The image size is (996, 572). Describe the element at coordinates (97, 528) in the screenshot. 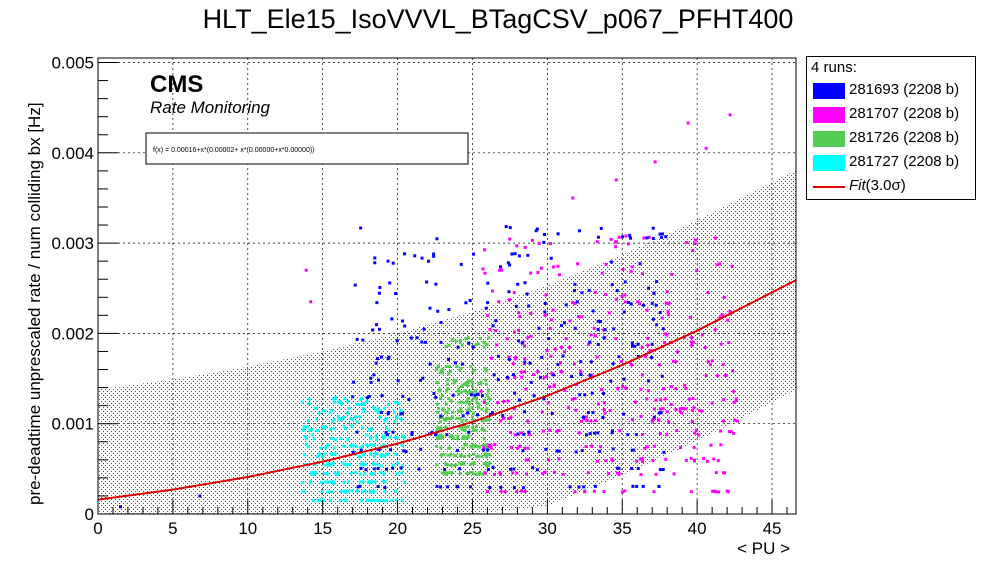

I see `x-tick-label-0: 0` at that location.